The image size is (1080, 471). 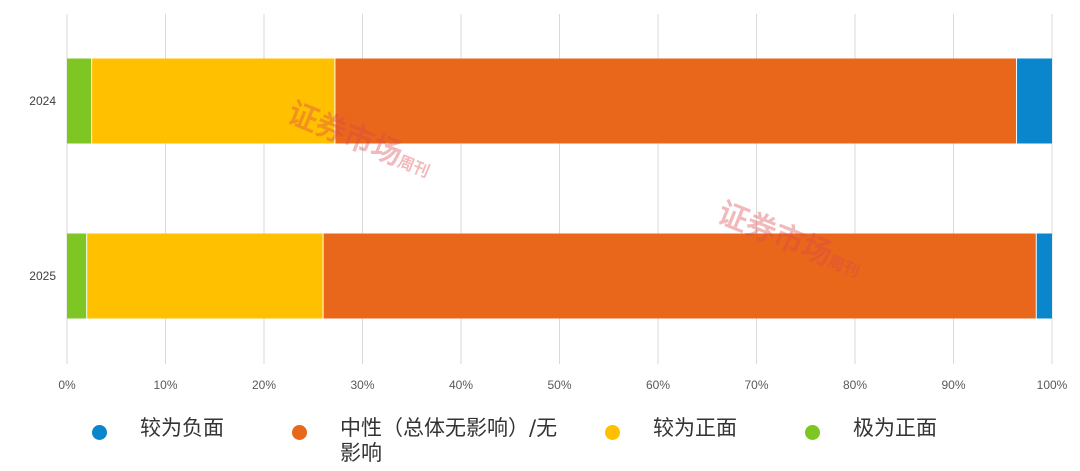 I want to click on x-tick-label: 60%, so click(x=658, y=385).